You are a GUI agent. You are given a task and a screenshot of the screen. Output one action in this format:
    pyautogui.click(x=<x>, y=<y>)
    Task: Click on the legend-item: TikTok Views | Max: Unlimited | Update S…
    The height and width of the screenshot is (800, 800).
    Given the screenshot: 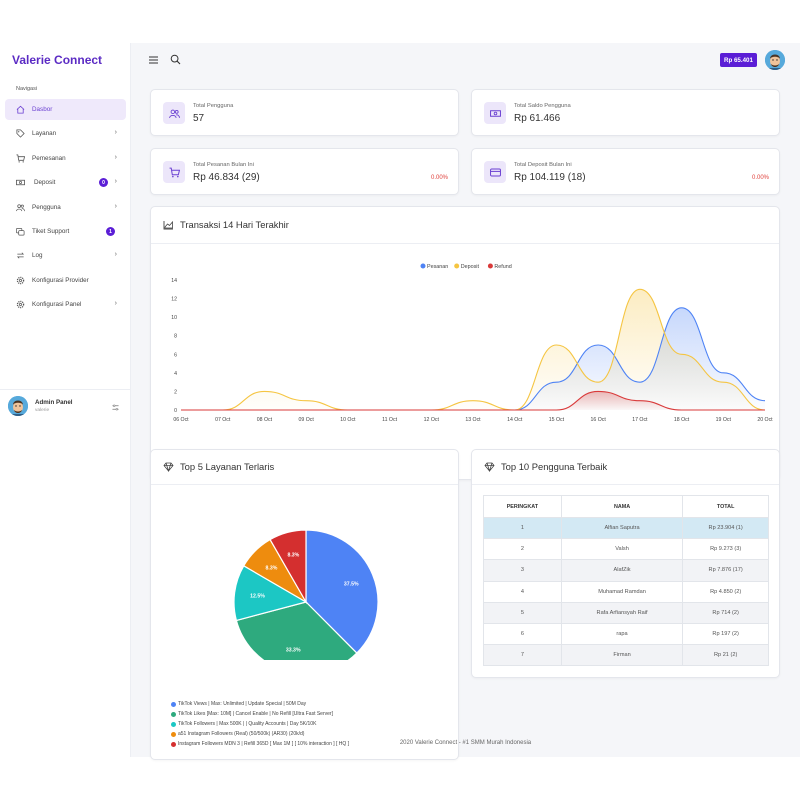 What is the action you would take?
    pyautogui.click(x=238, y=704)
    